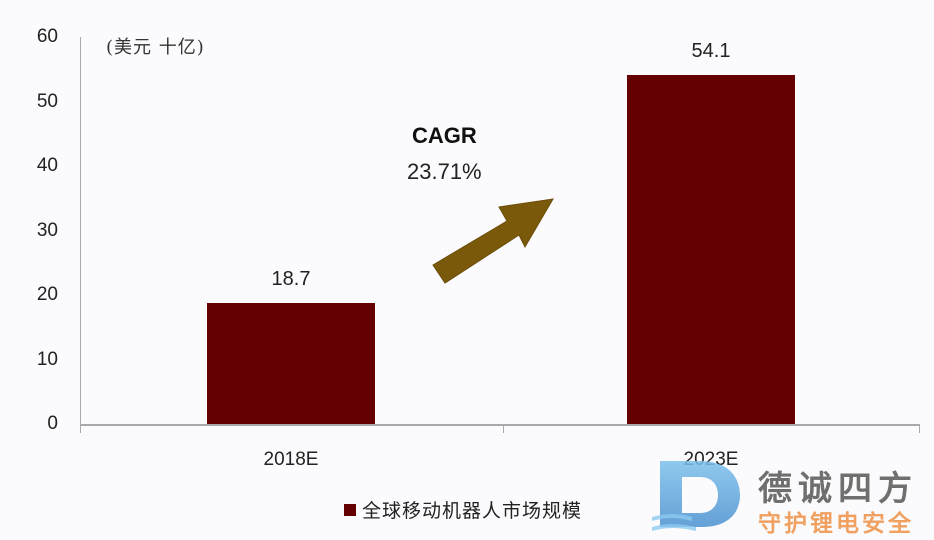  I want to click on y-tick-30: 30, so click(47, 230).